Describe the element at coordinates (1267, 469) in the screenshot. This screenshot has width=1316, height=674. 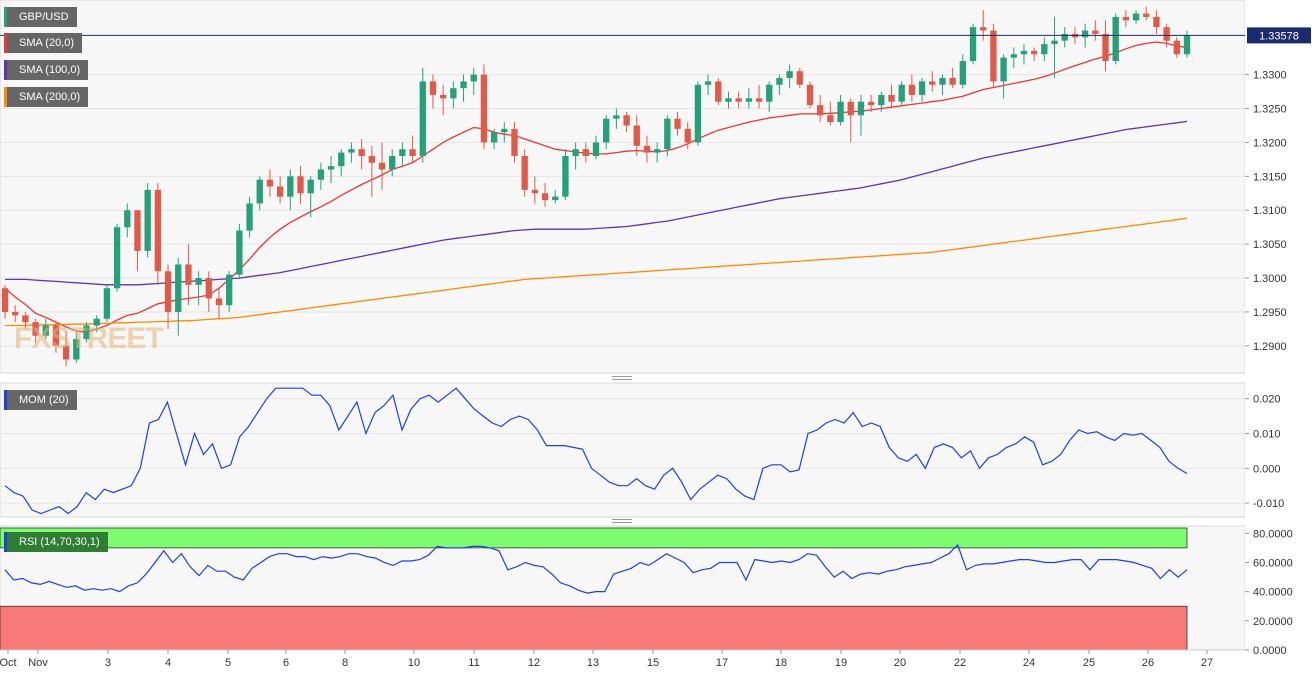
I see `mom-tick-label: 0.000` at that location.